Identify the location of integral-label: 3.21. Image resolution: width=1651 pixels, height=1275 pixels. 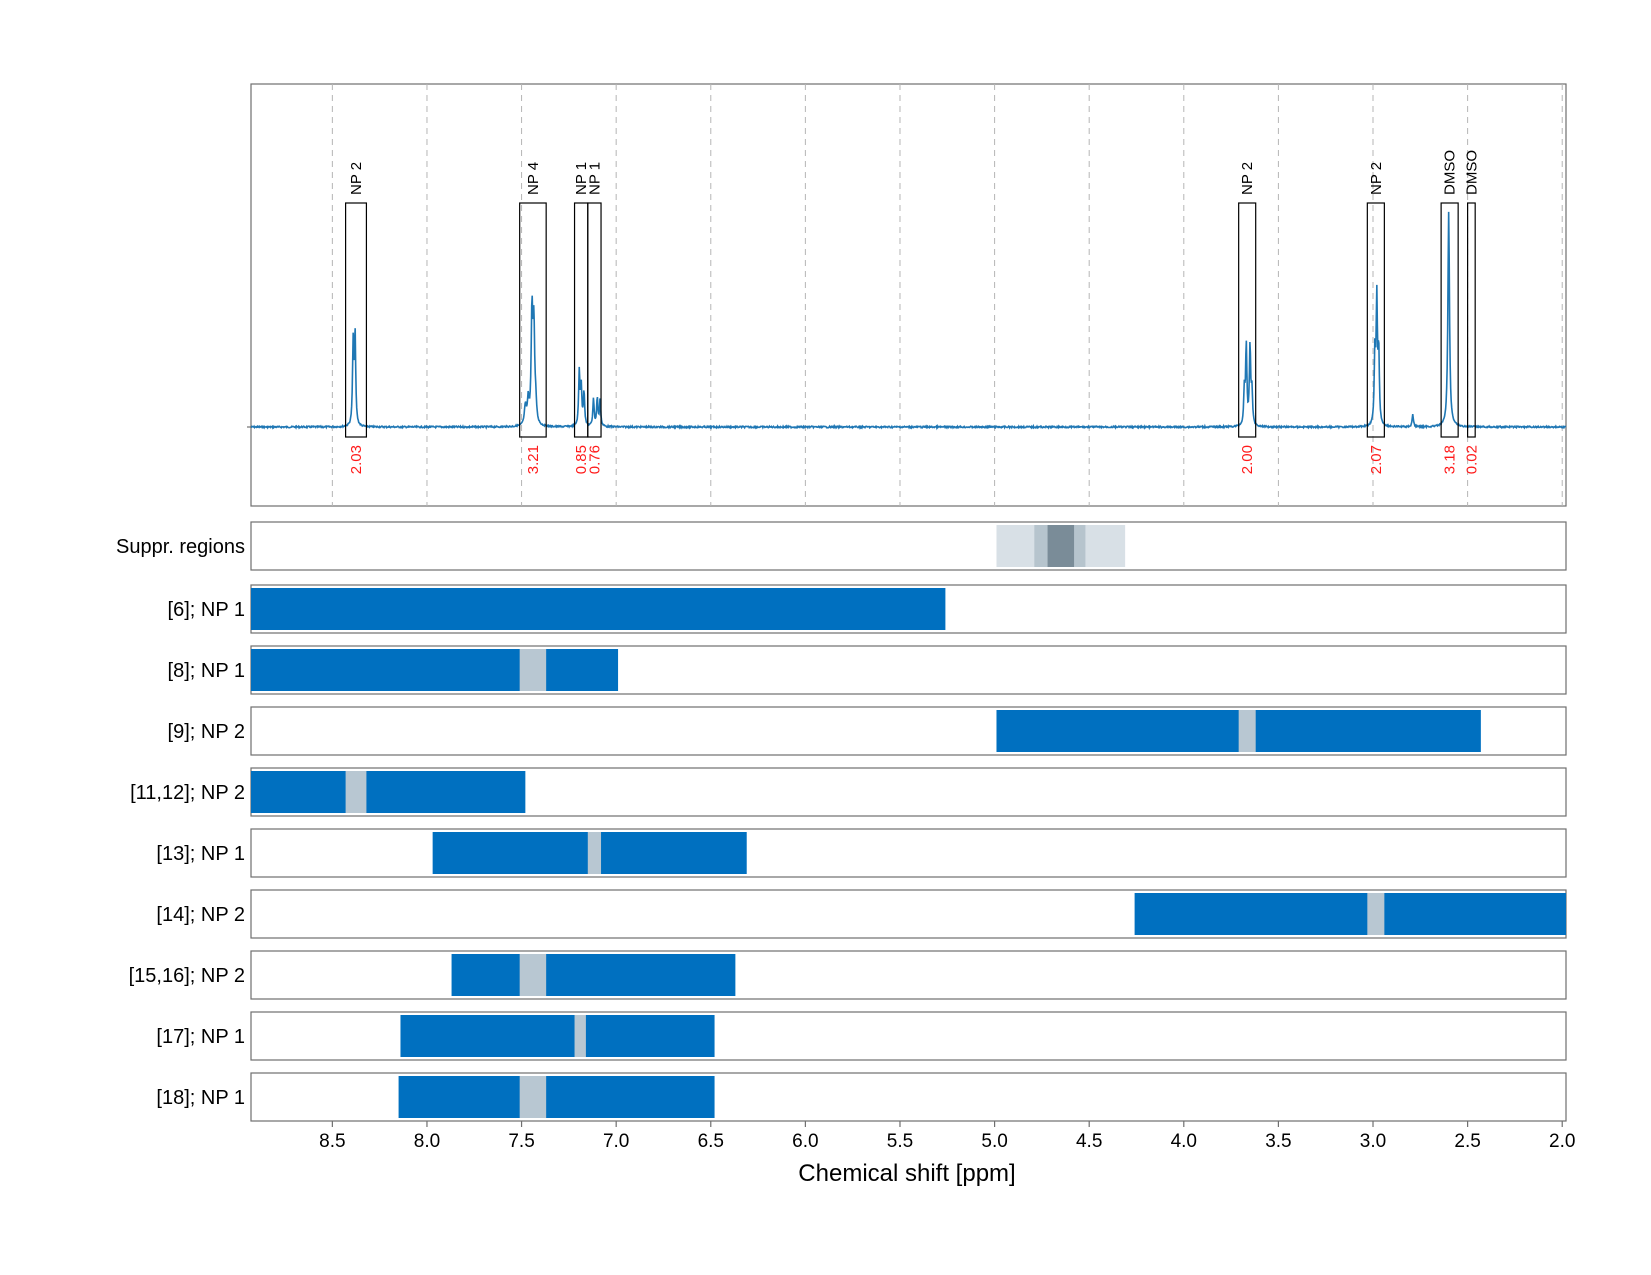
(533, 459).